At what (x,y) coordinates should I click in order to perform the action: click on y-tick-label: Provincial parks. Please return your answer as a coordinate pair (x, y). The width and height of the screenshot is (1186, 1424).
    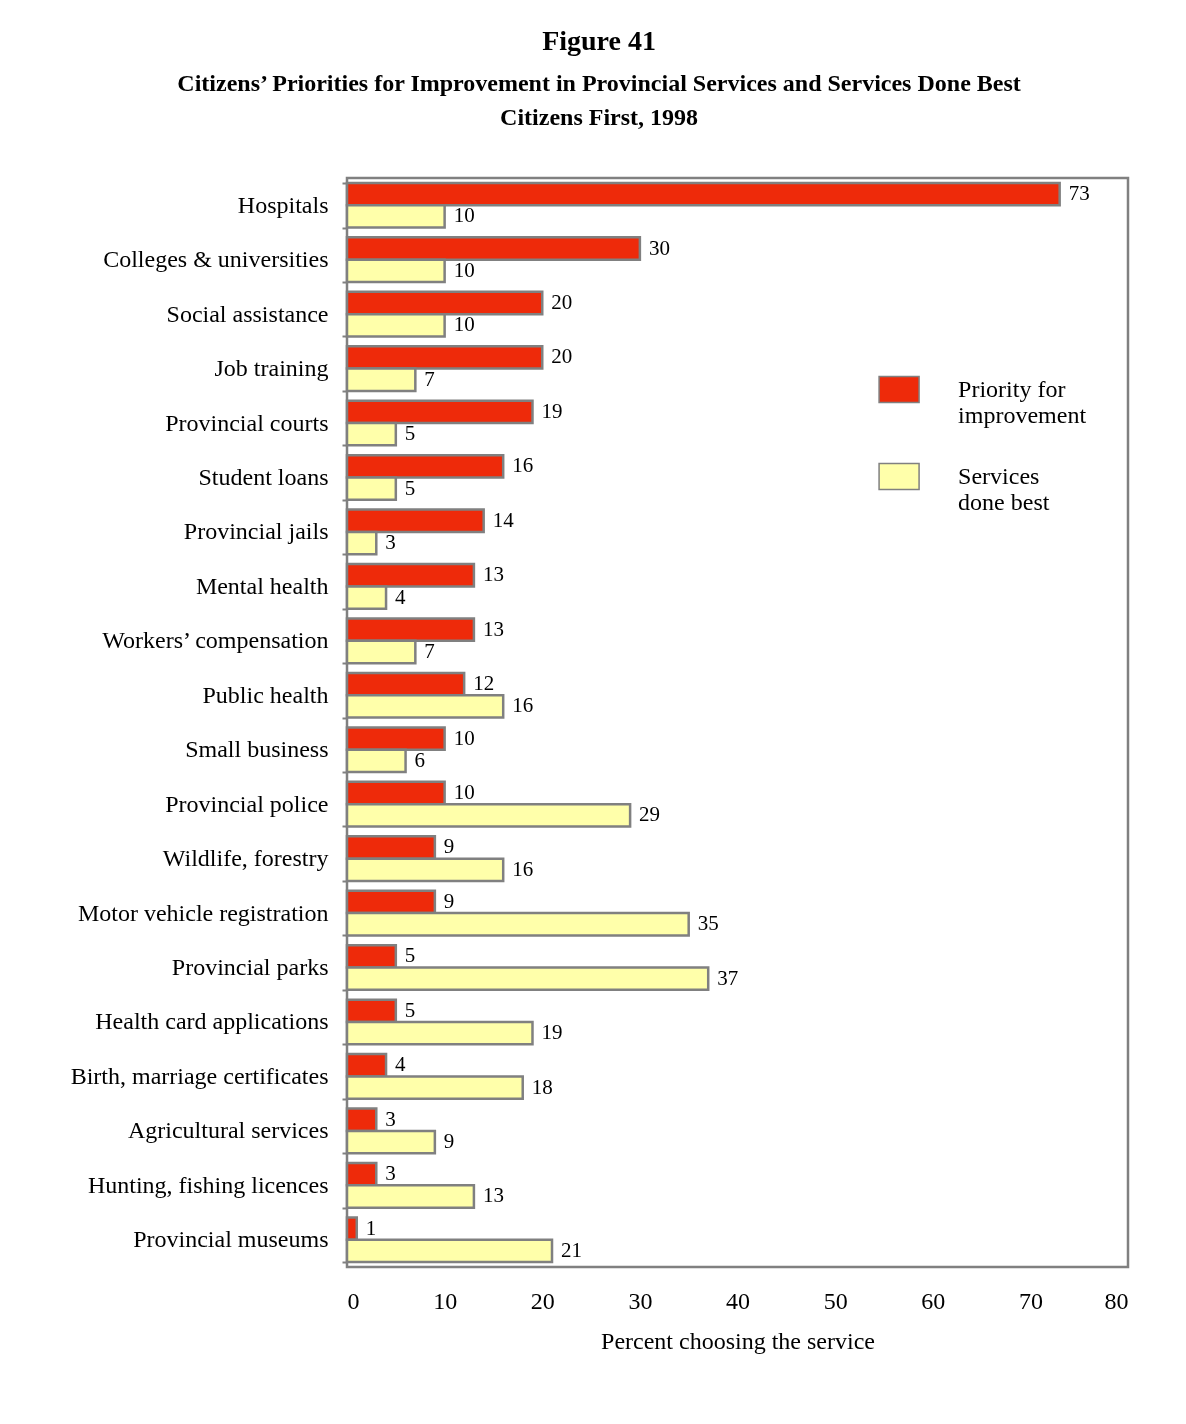
    Looking at the image, I should click on (250, 967).